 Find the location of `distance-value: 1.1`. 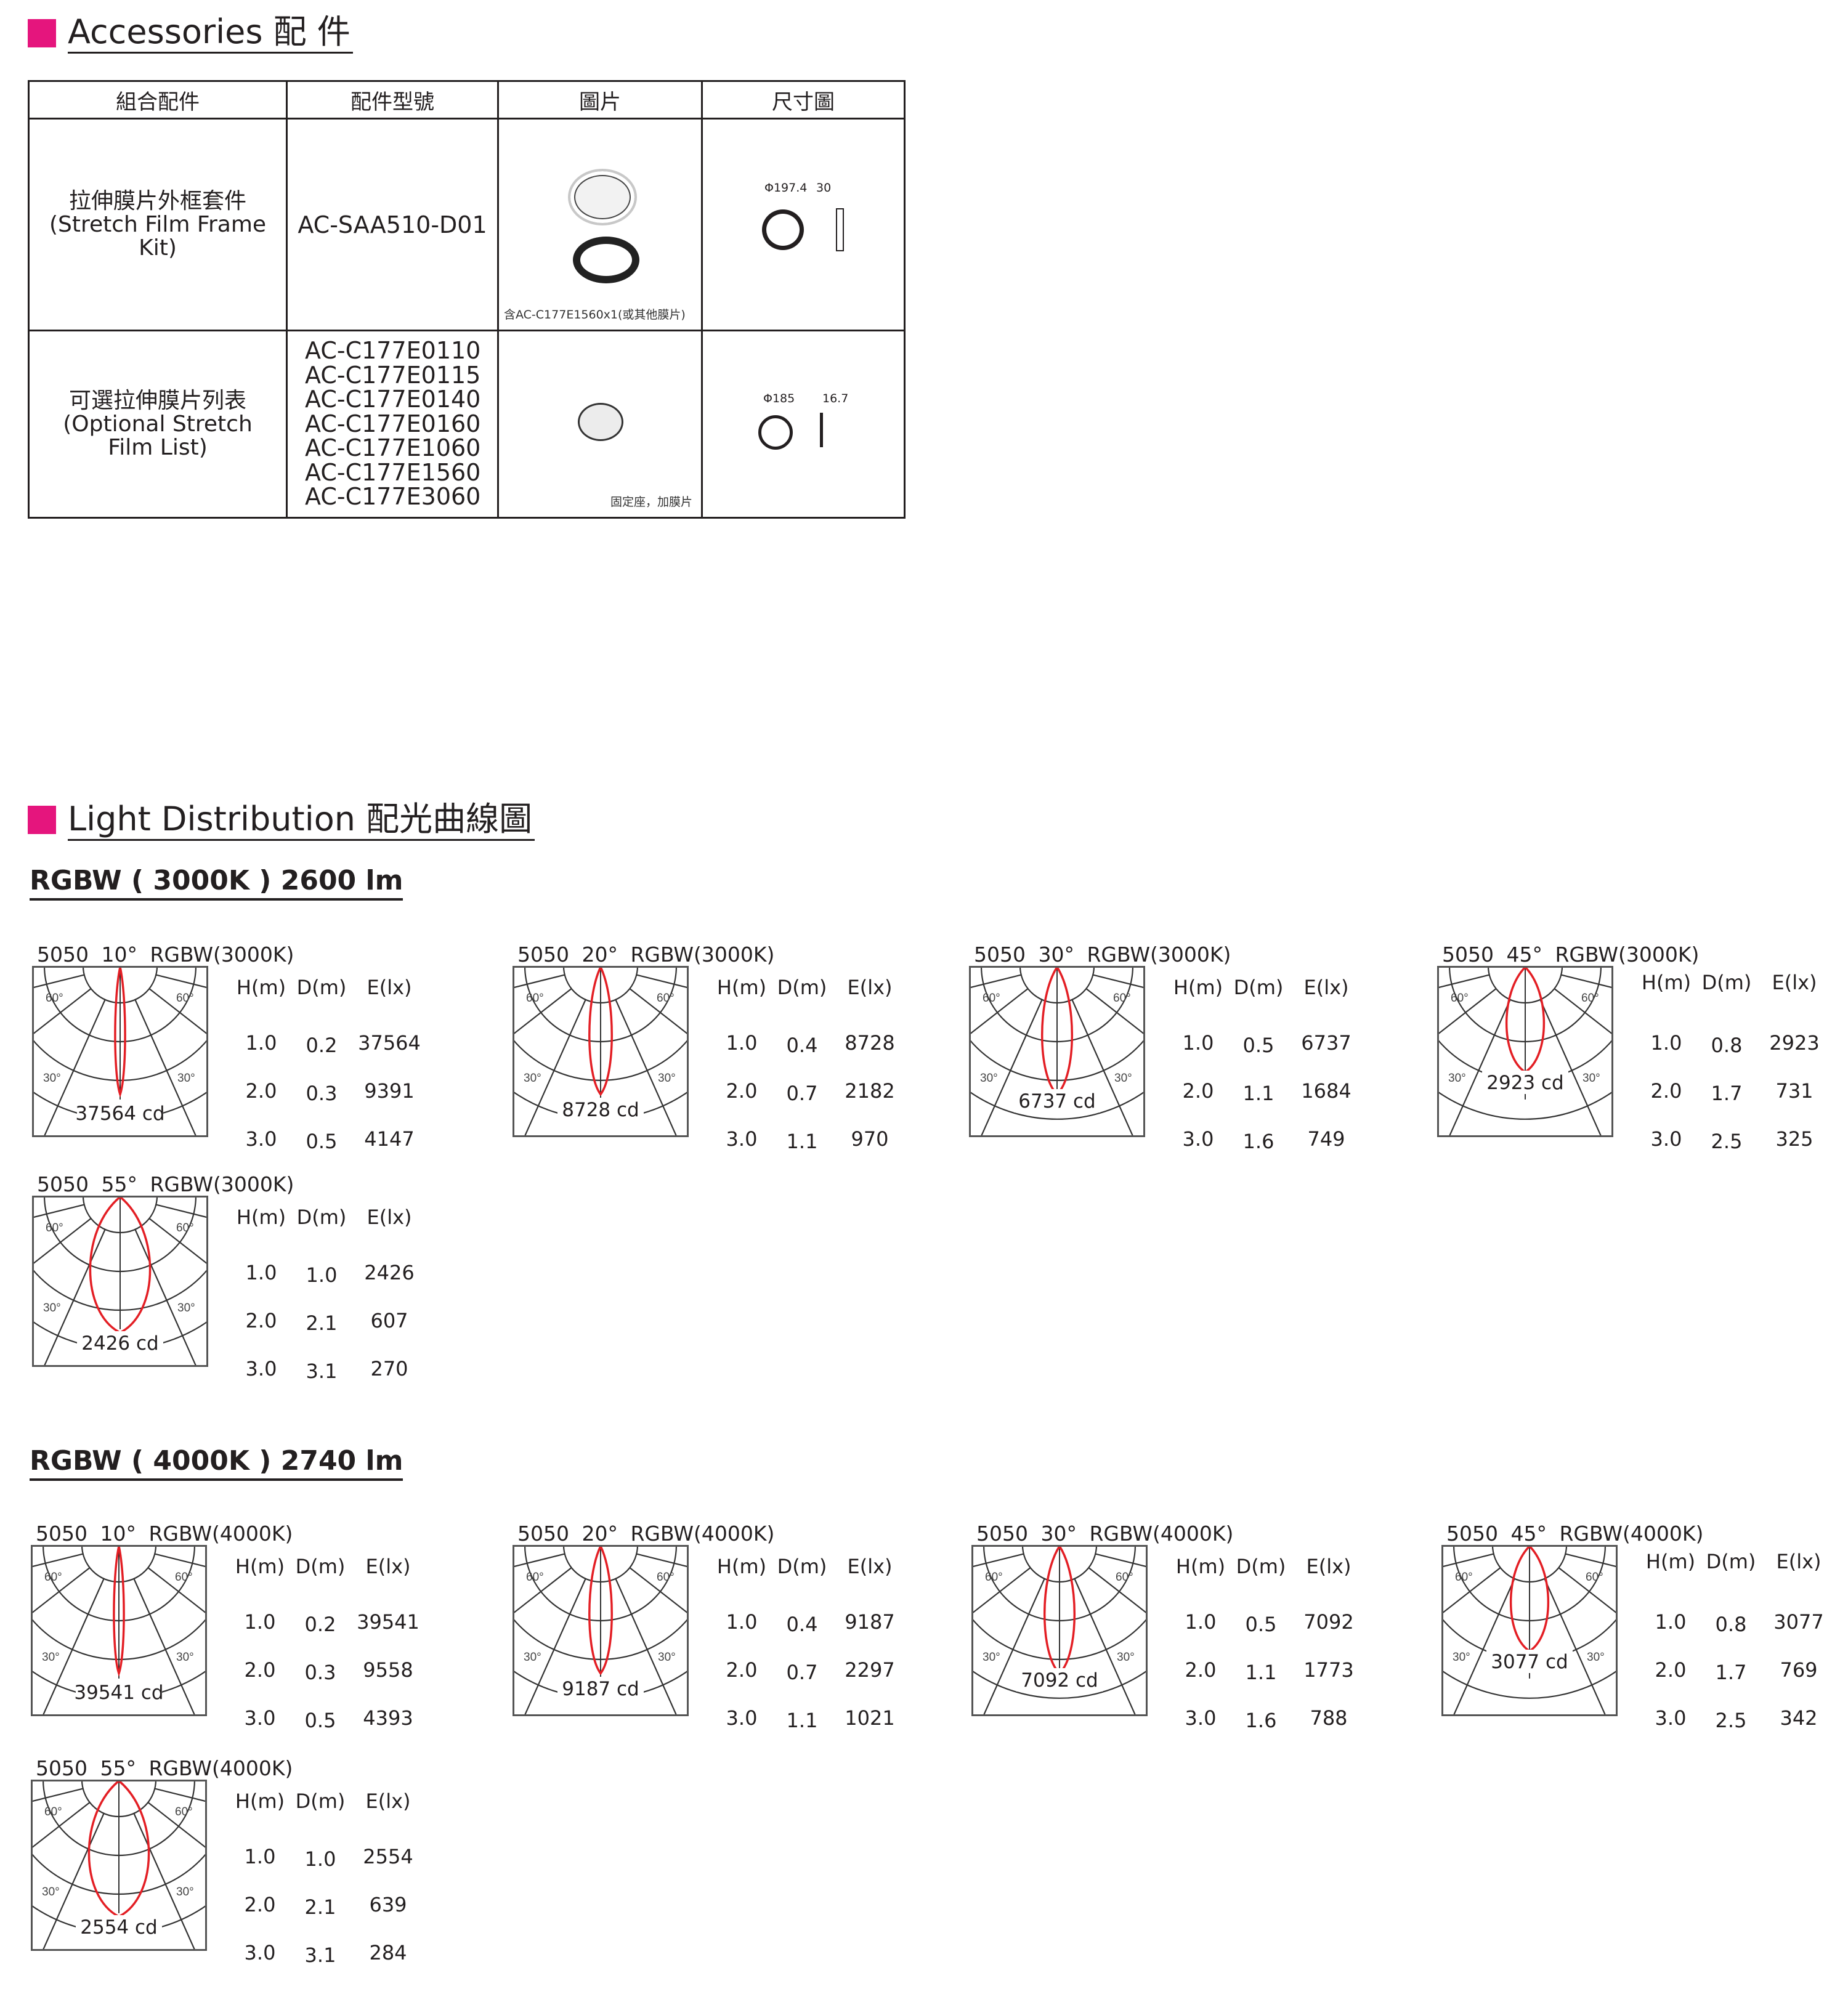

distance-value: 1.1 is located at coordinates (1261, 1672).